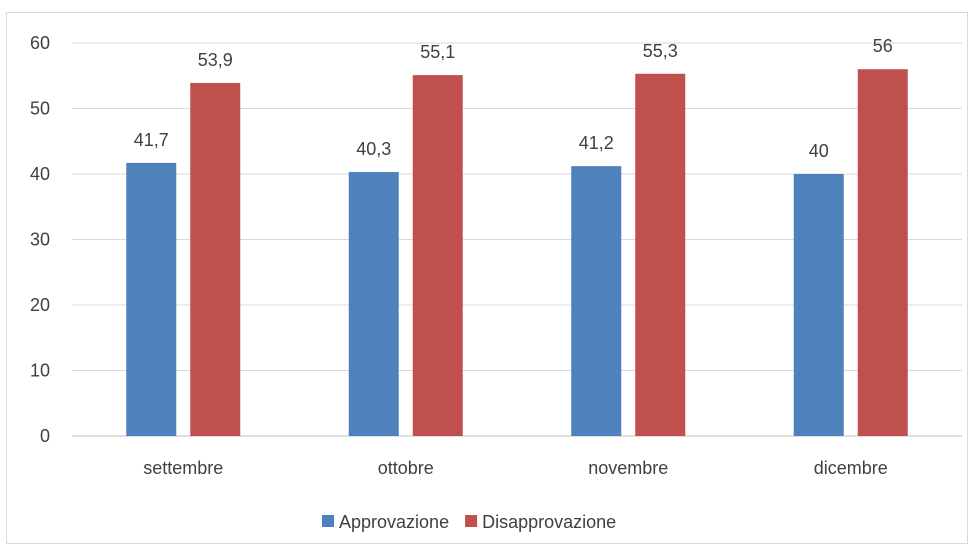  Describe the element at coordinates (151, 140) in the screenshot. I see `data-label: 41,7` at that location.